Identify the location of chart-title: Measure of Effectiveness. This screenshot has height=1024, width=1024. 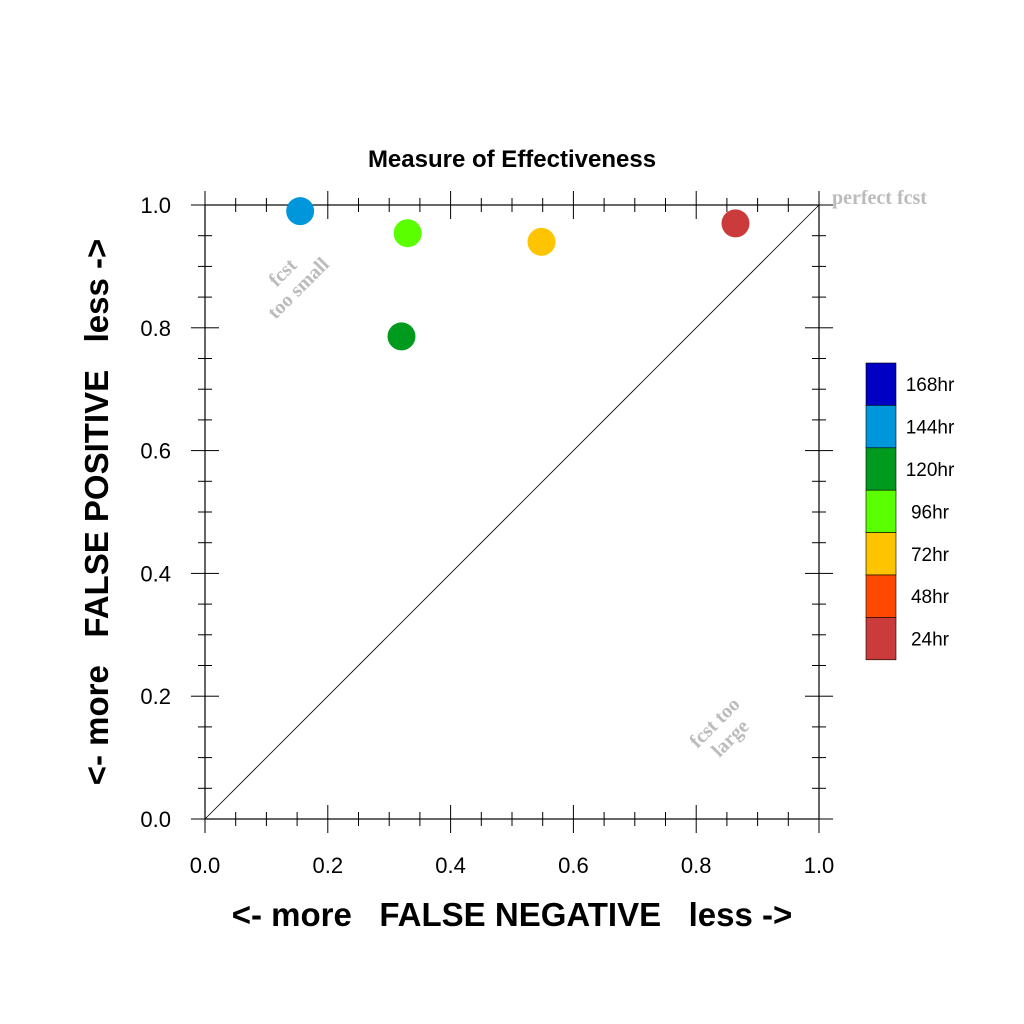
(512, 159).